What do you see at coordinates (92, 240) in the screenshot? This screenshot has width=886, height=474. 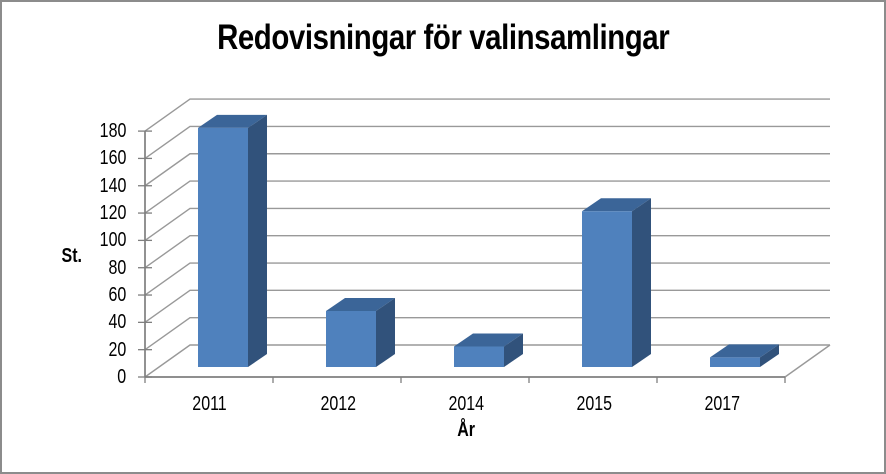 I see `y-tick-label-100: 100` at bounding box center [92, 240].